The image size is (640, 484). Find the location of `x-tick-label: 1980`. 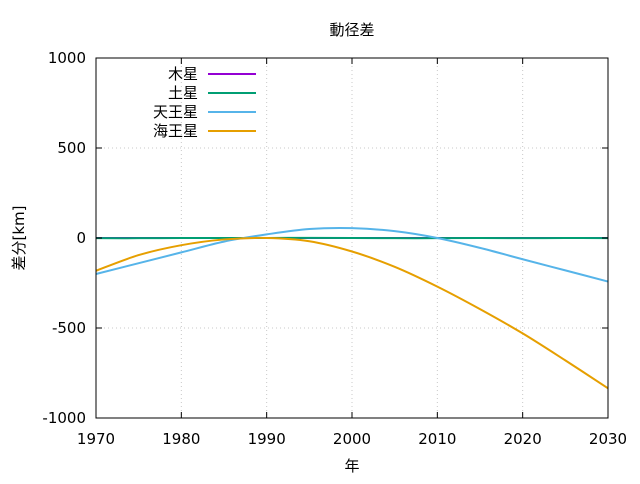

x-tick-label: 1980 is located at coordinates (181, 439).